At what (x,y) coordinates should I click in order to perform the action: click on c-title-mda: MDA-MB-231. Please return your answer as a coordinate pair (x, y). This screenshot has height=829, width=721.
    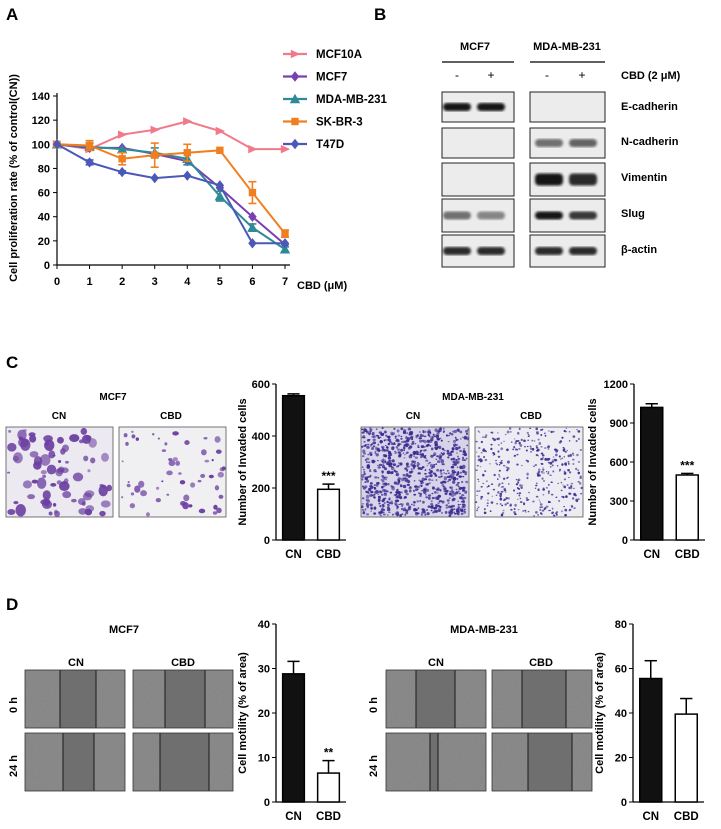
    Looking at the image, I should click on (473, 397).